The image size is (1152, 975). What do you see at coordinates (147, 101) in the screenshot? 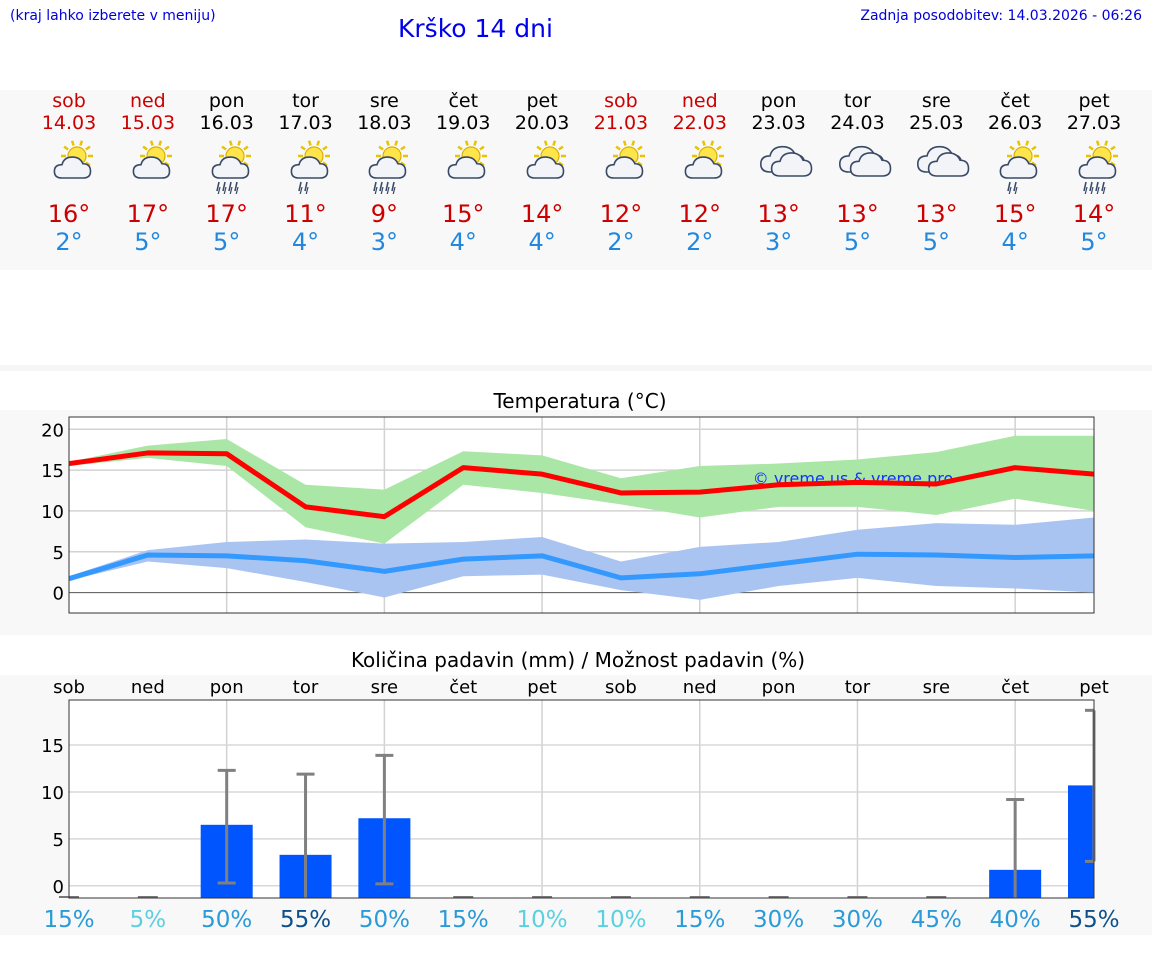
I see `day-name: ned` at bounding box center [147, 101].